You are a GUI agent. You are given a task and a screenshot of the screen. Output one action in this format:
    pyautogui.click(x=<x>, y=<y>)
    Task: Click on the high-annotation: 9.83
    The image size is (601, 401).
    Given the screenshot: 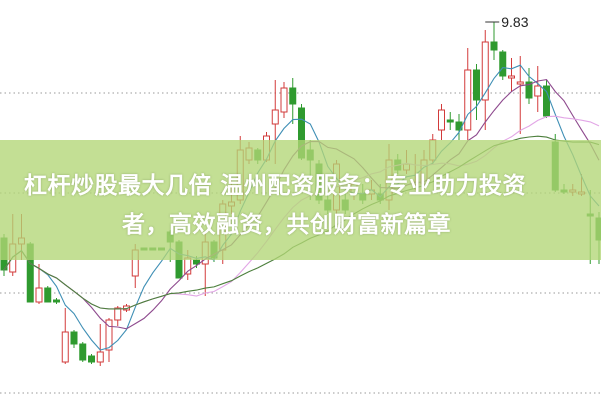 What is the action you would take?
    pyautogui.click(x=507, y=22)
    